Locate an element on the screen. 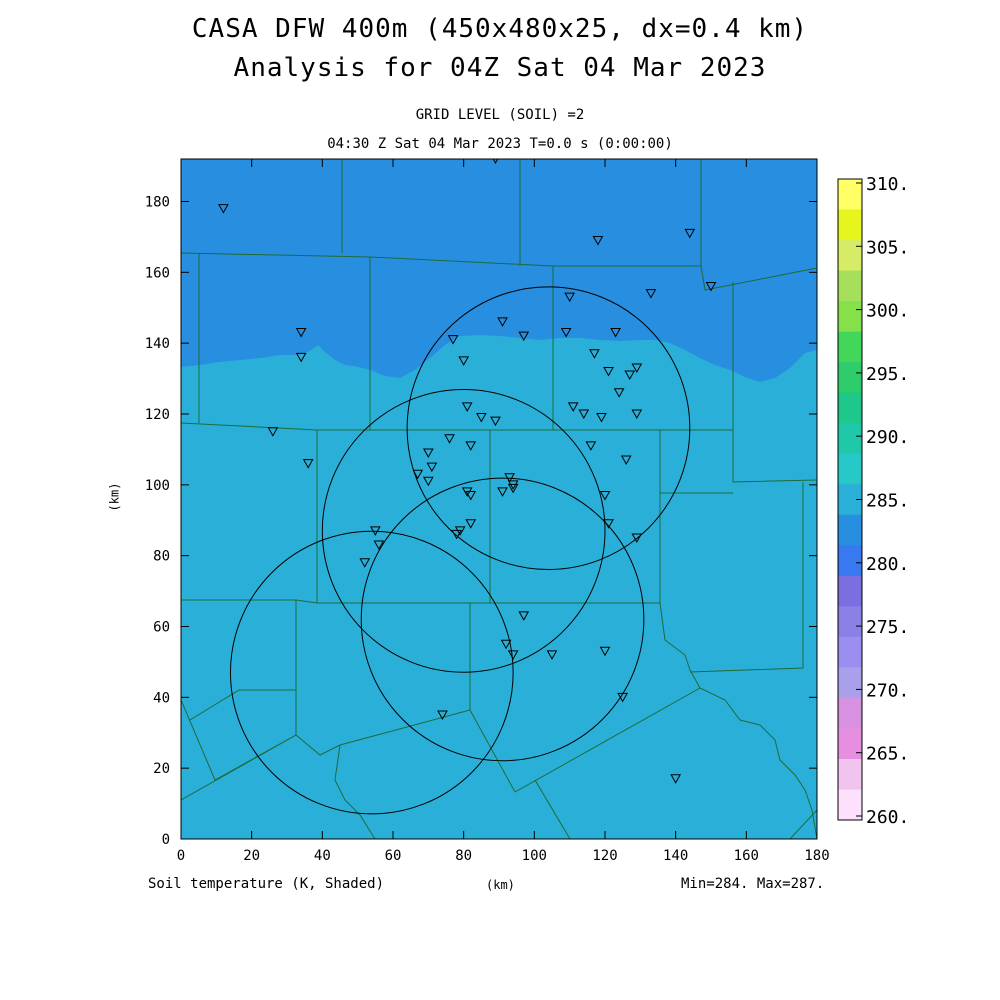  y-tick-label: 40 is located at coordinates (161, 698).